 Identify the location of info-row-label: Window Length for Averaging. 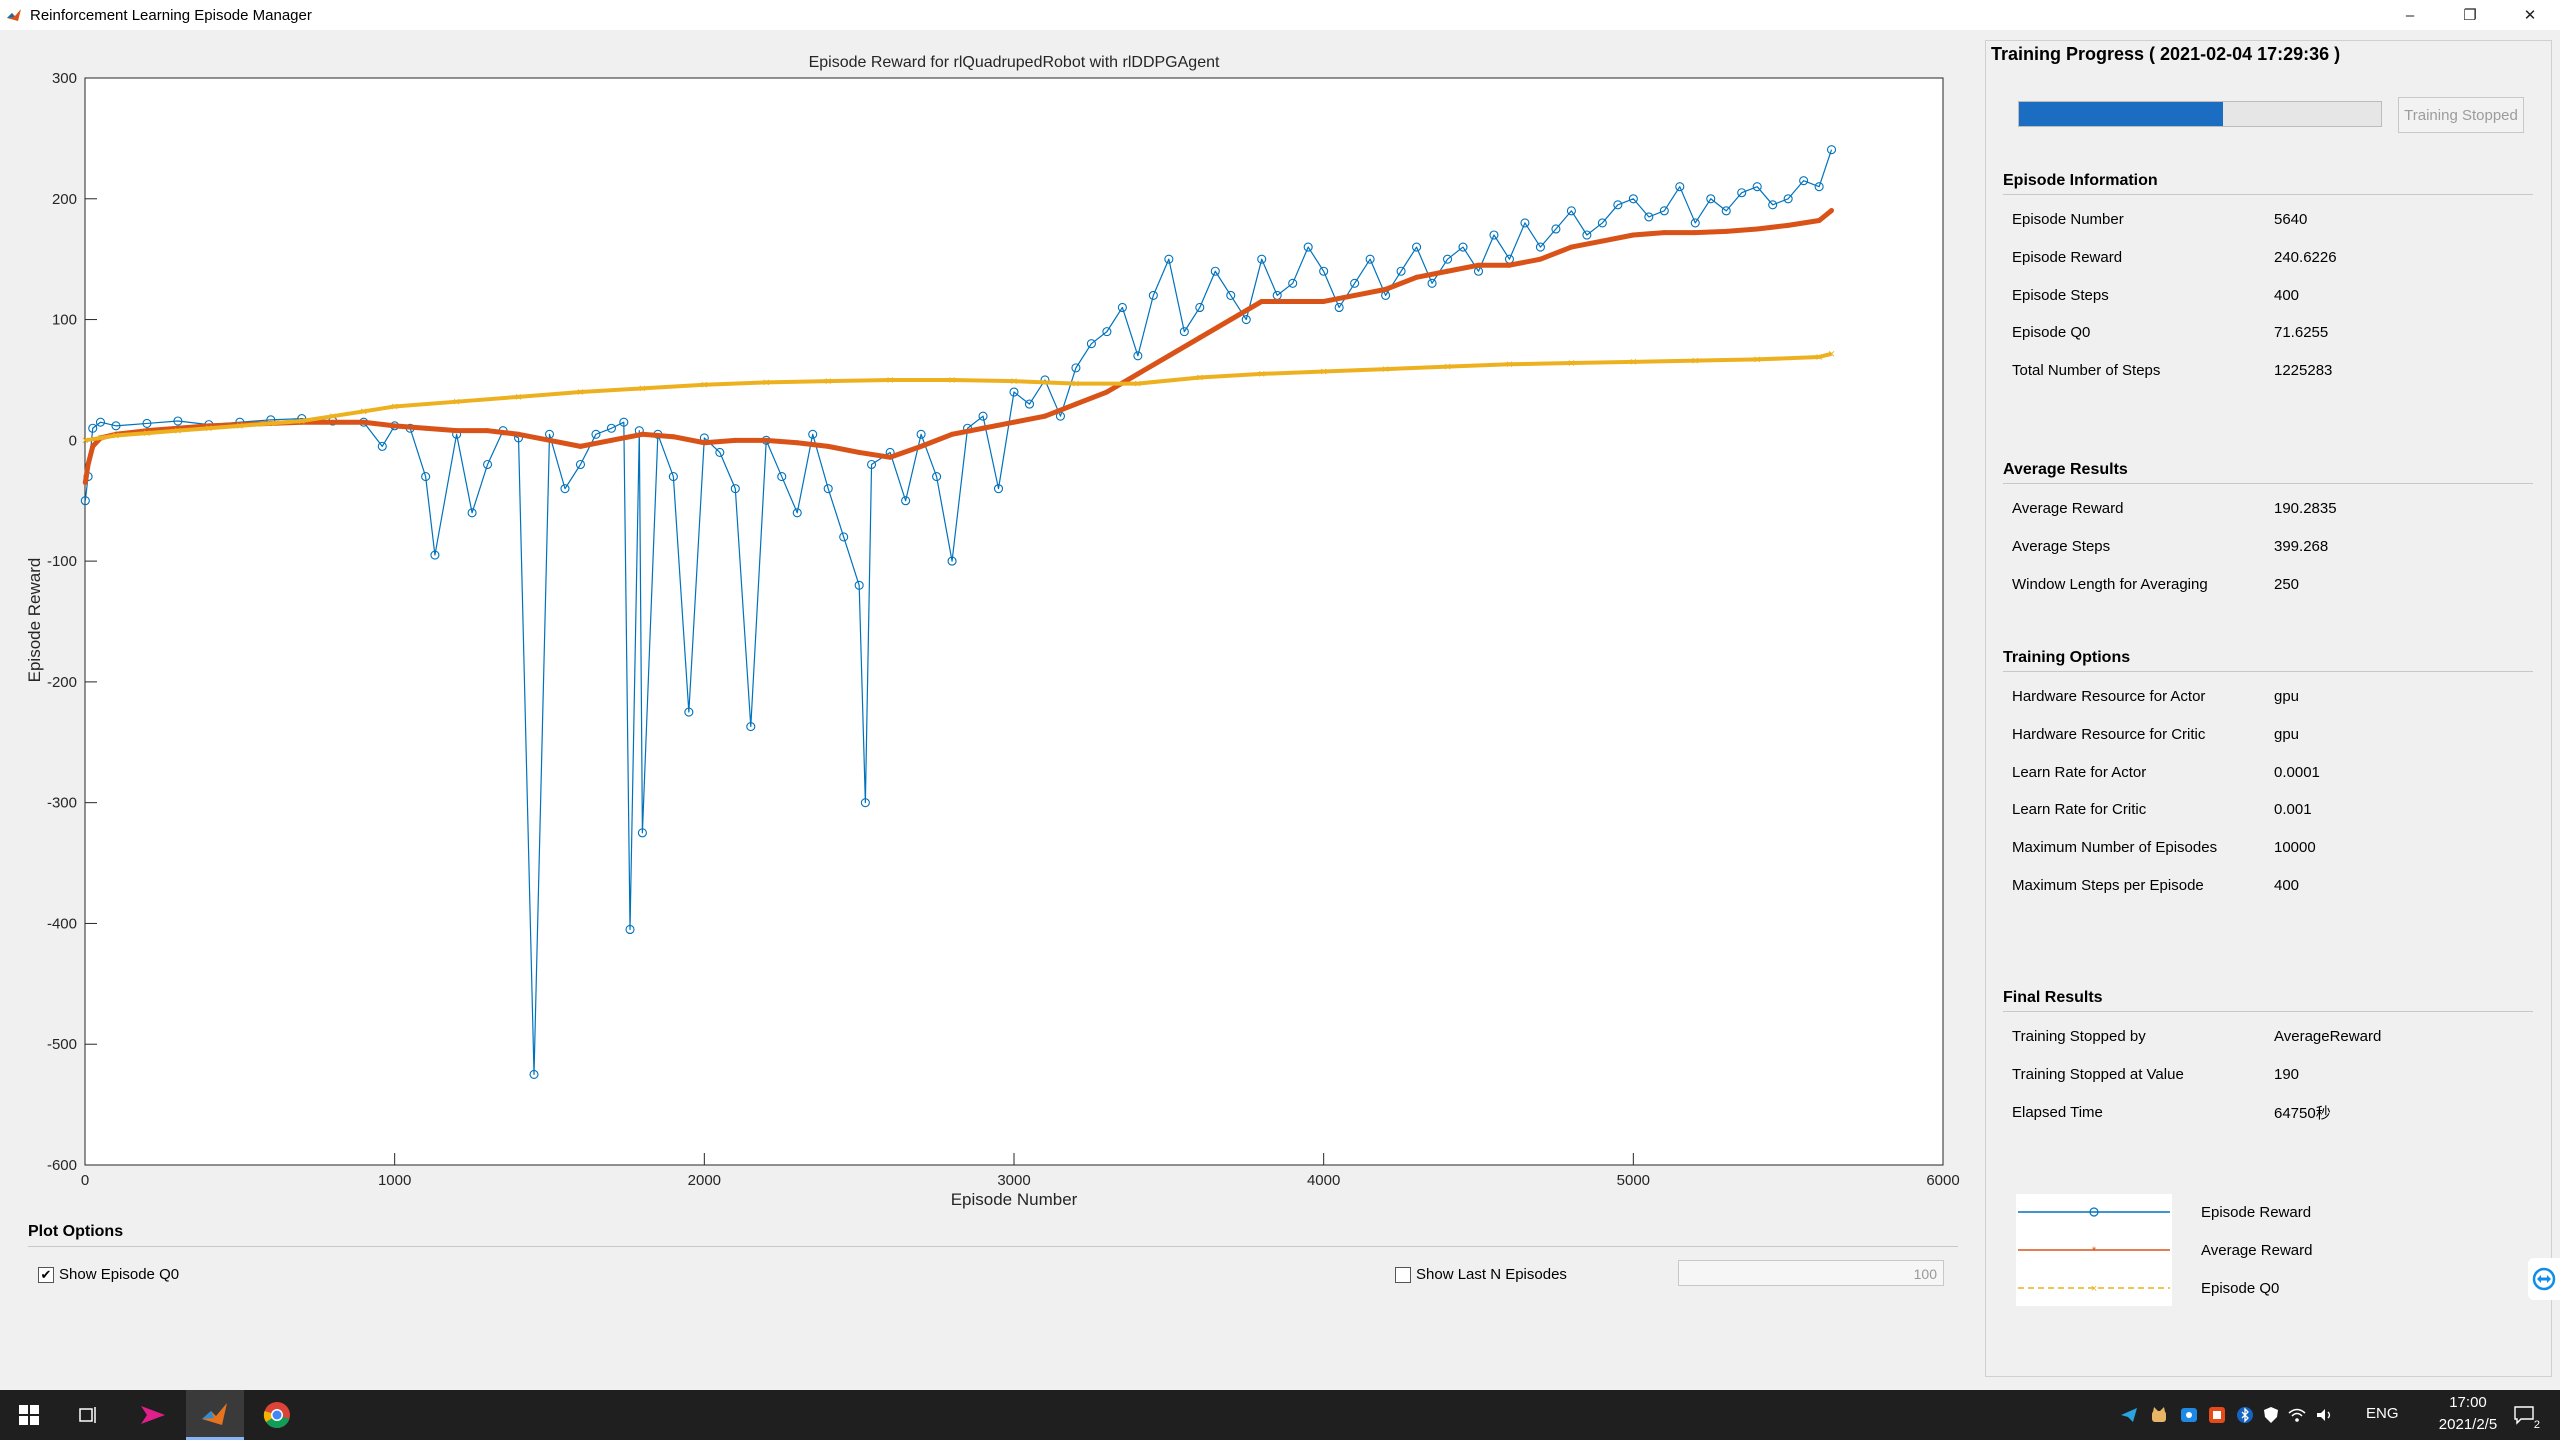
(2110, 584).